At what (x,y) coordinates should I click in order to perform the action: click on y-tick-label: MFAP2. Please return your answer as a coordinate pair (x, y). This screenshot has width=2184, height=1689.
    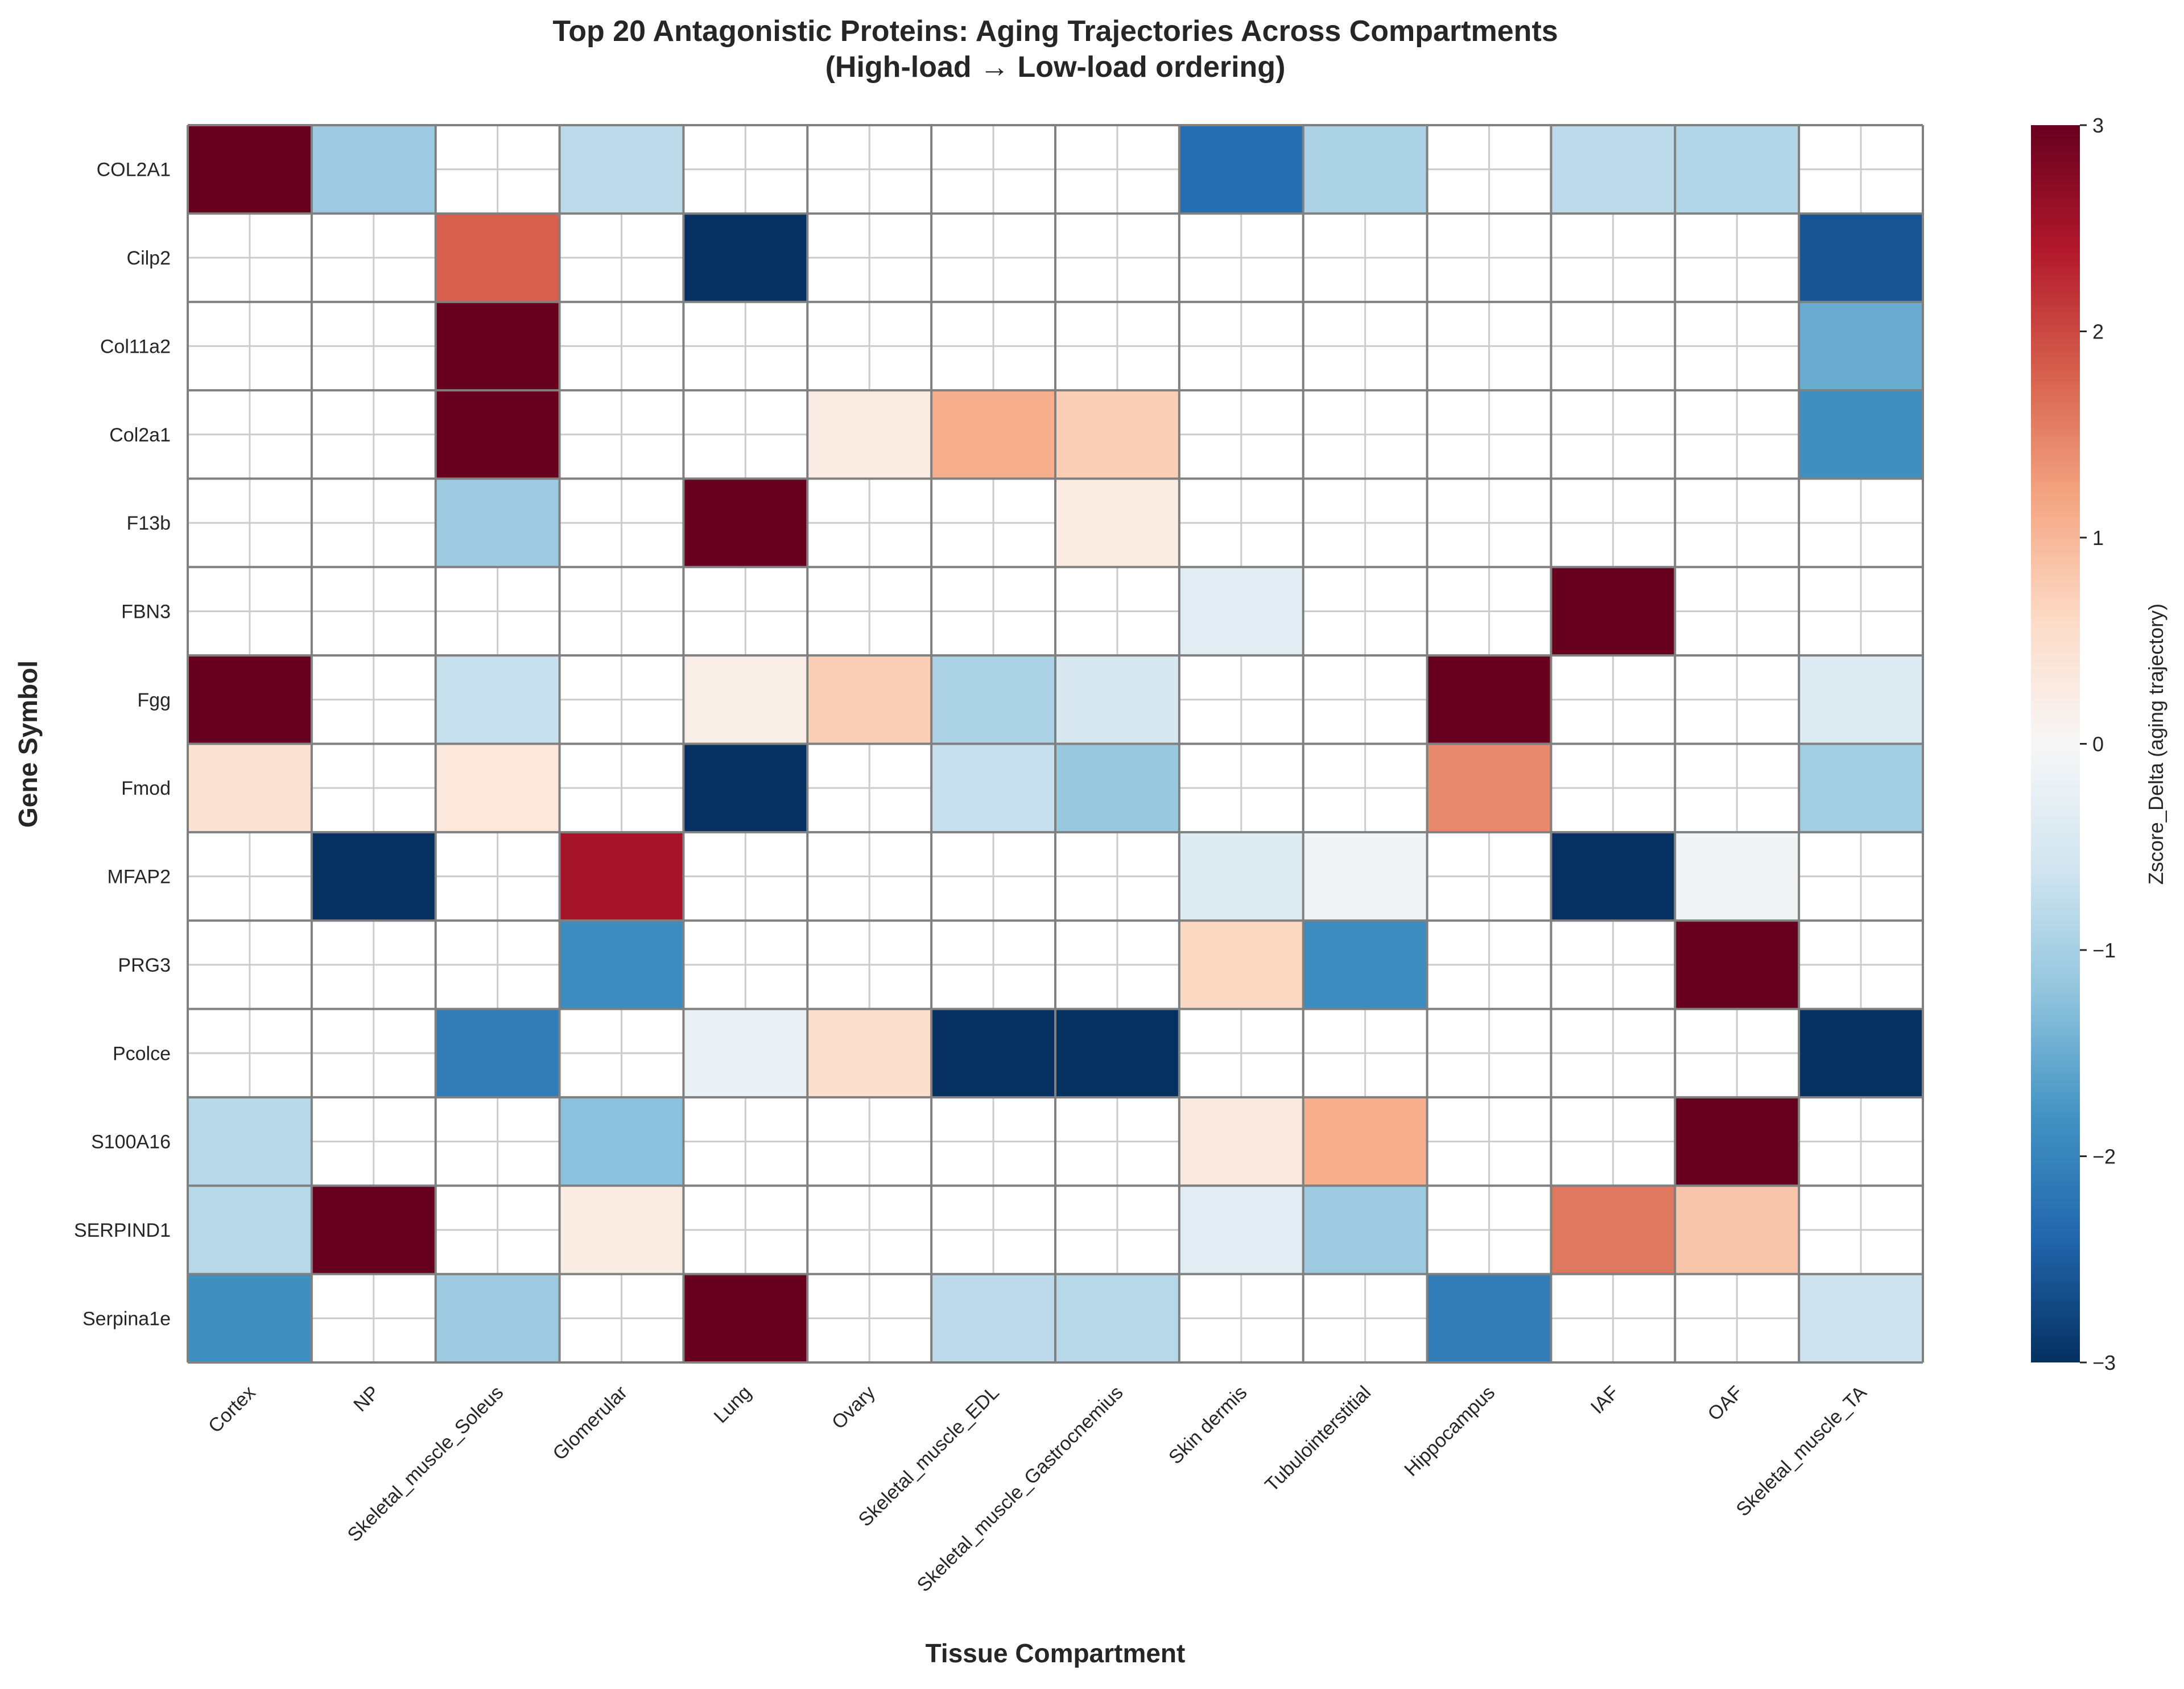
    Looking at the image, I should click on (139, 877).